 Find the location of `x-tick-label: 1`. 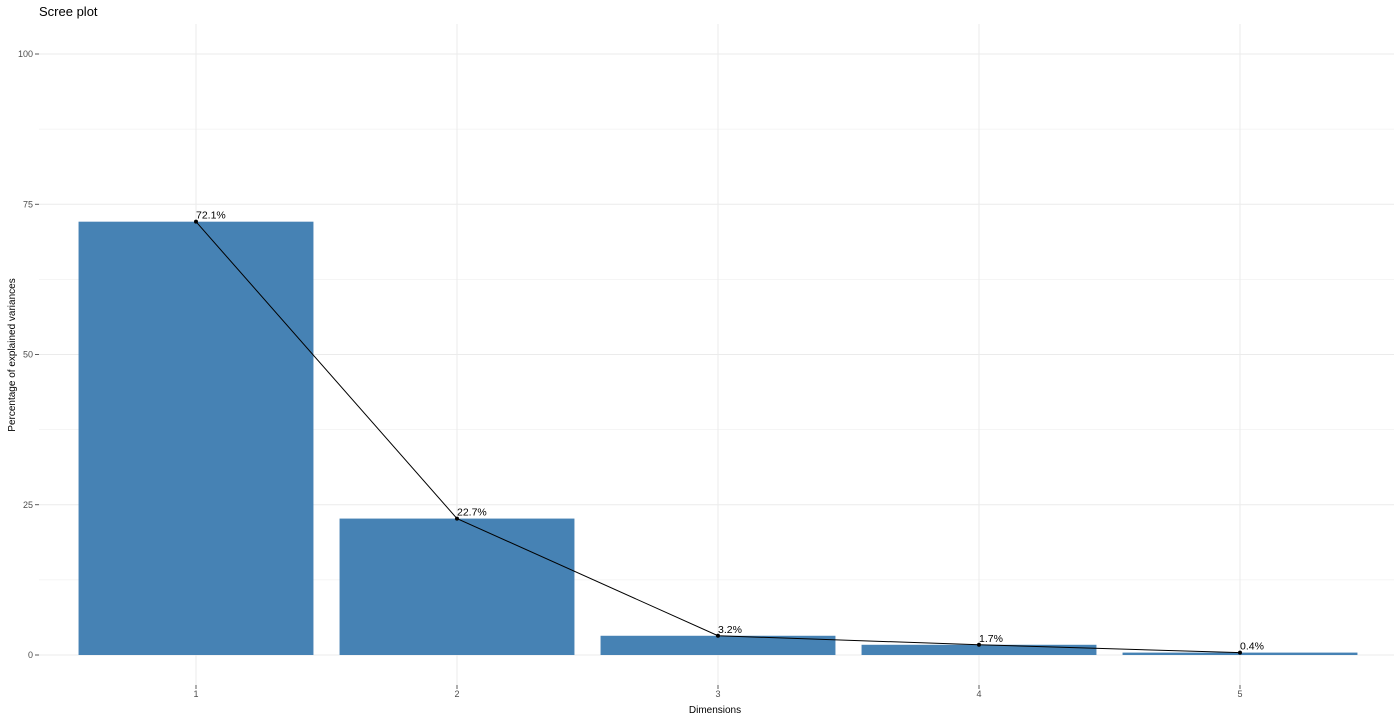

x-tick-label: 1 is located at coordinates (195, 694).